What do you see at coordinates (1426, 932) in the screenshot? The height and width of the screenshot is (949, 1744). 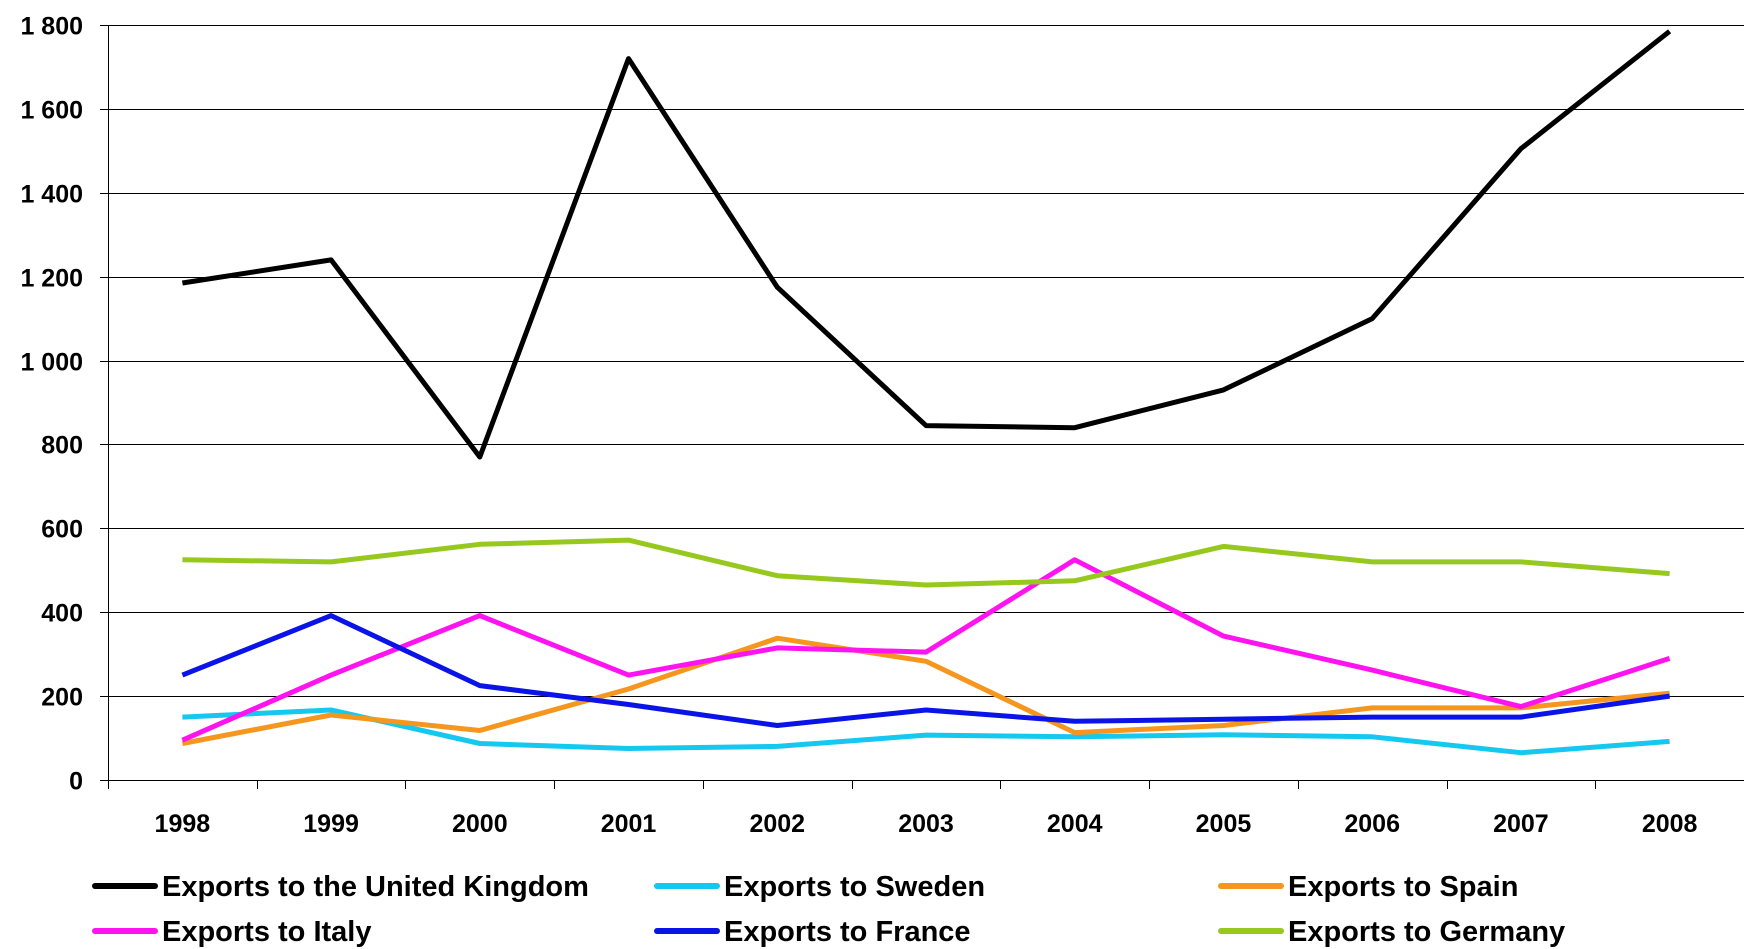 I see `legend-label: Exports to Germany` at bounding box center [1426, 932].